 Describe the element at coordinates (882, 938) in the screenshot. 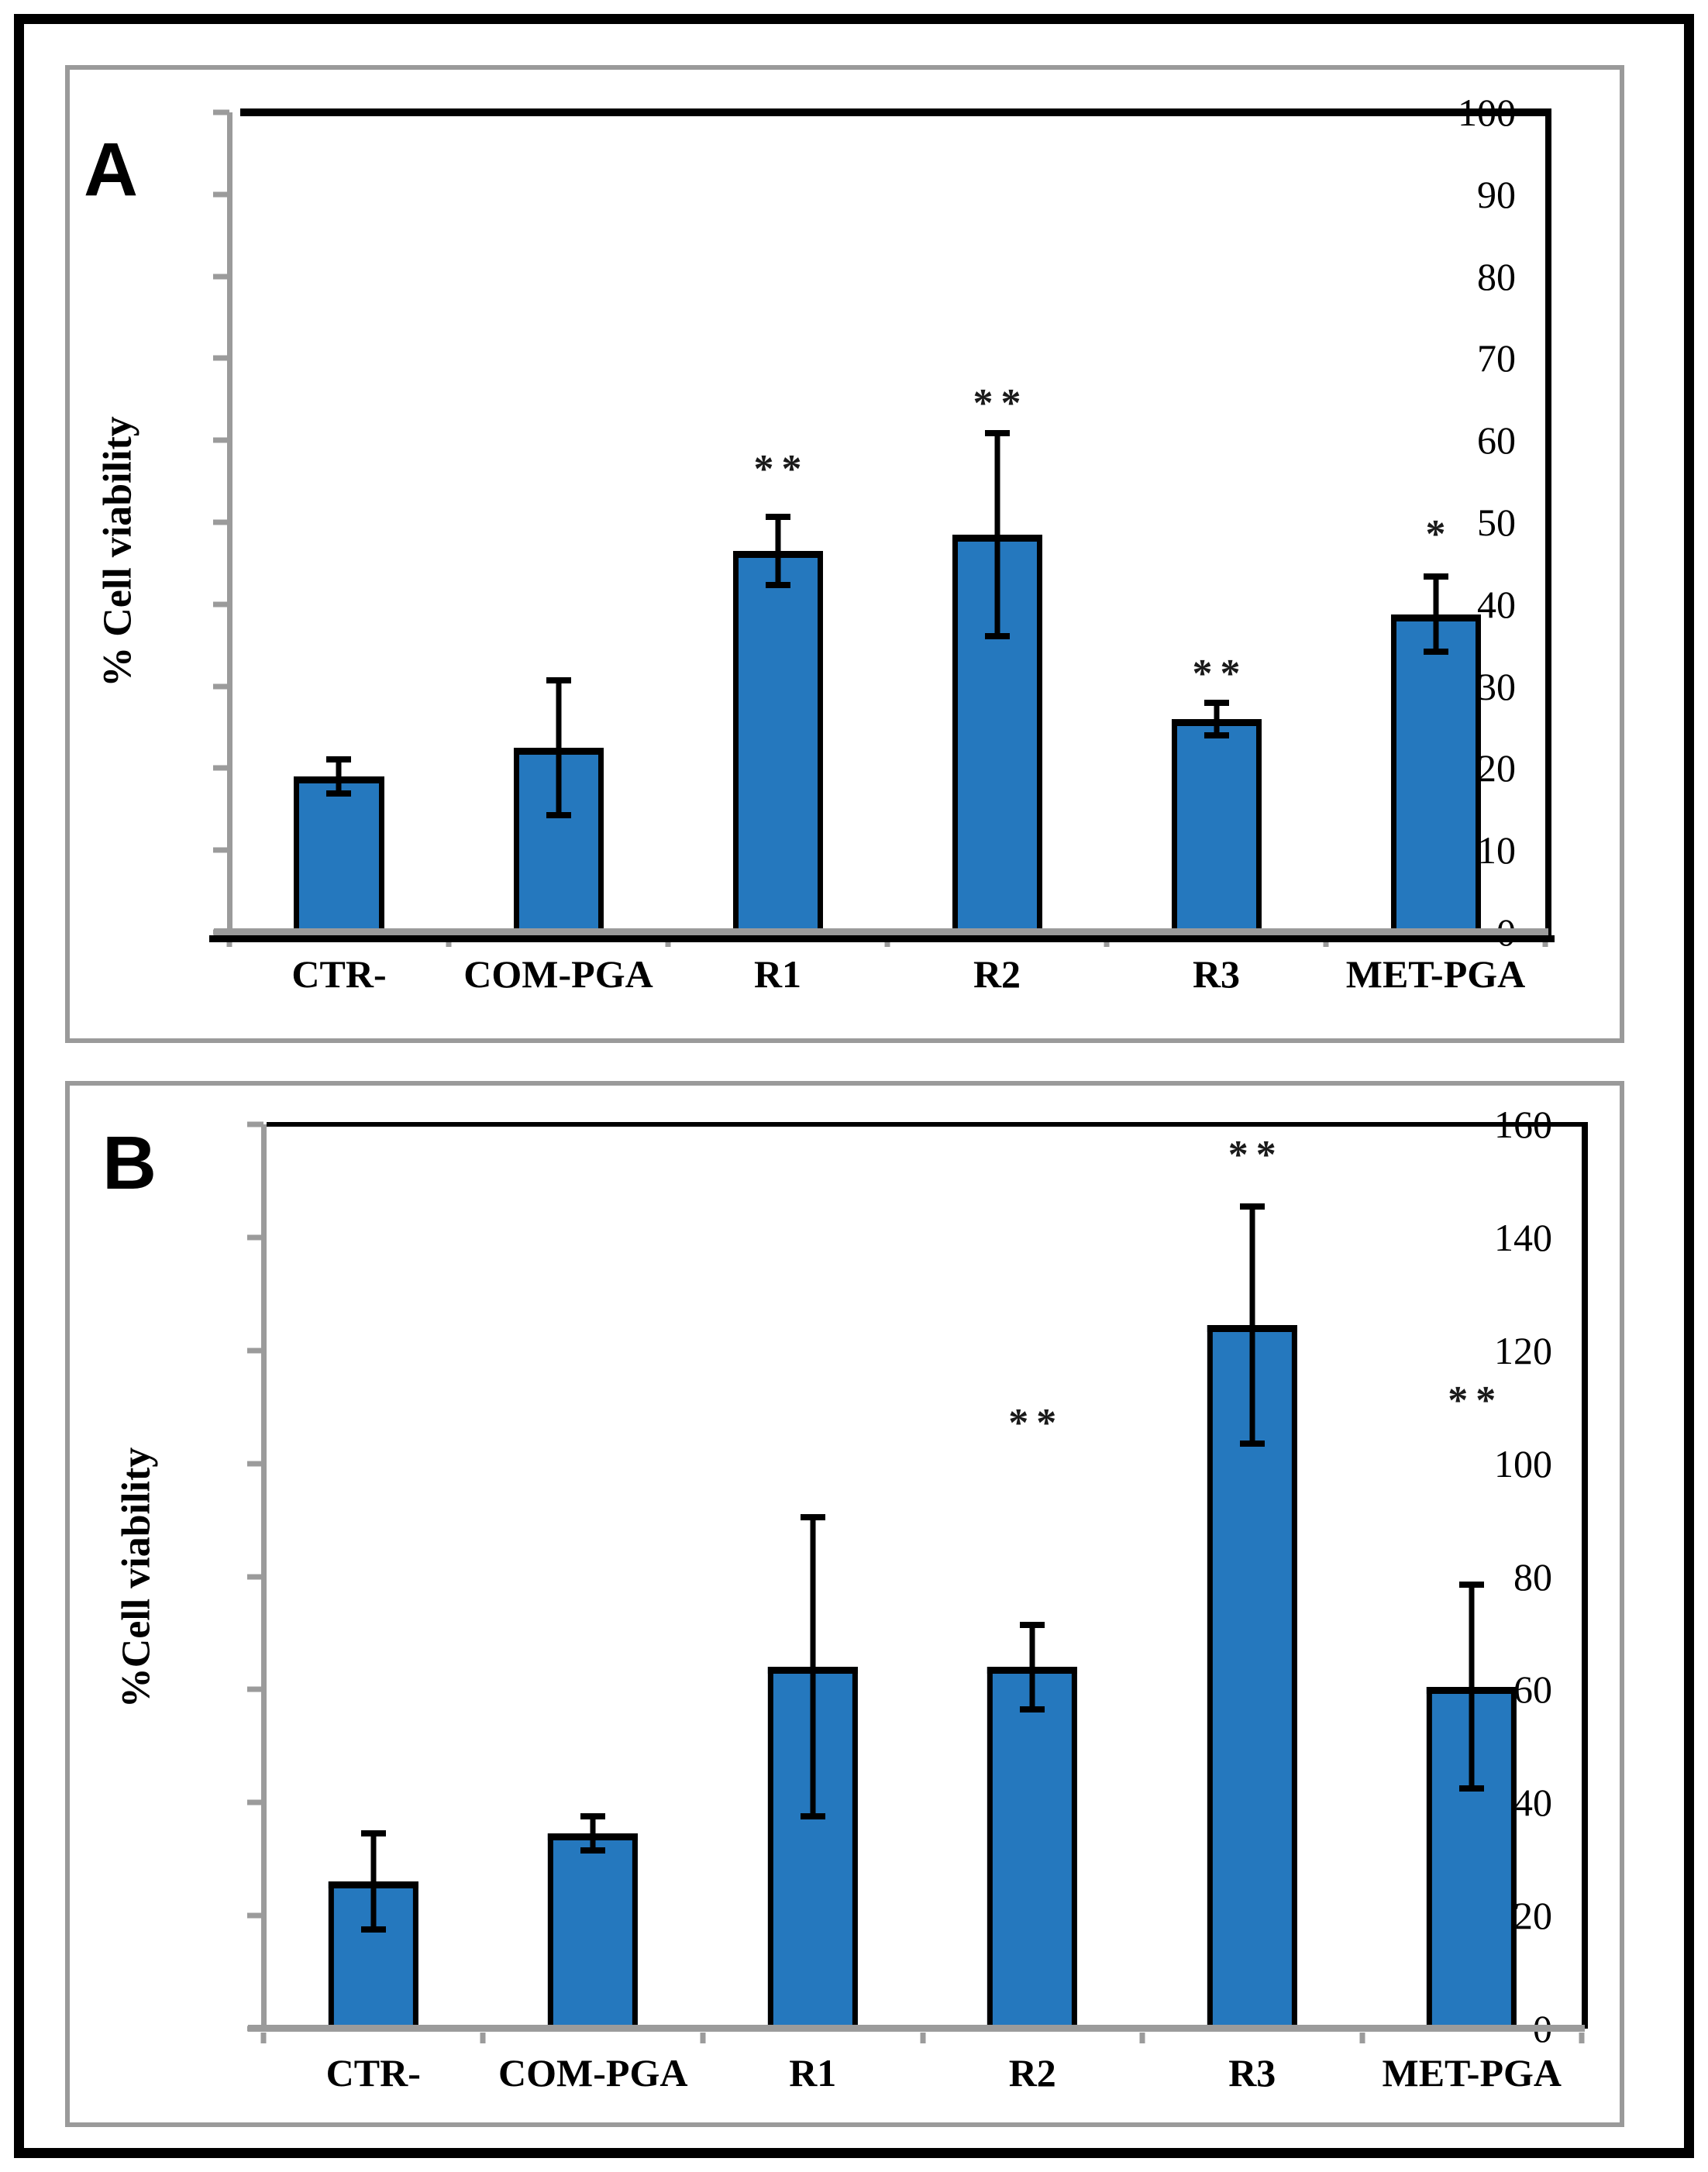

I see `panel-a-plot-bottom-border` at that location.